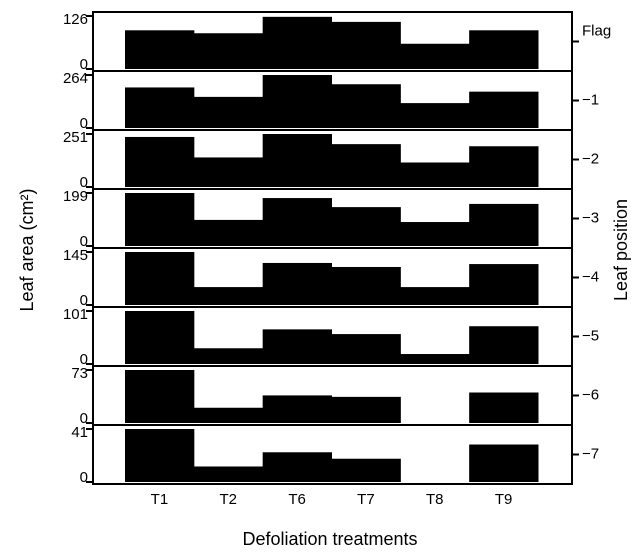 The height and width of the screenshot is (552, 639). What do you see at coordinates (297, 499) in the screenshot?
I see `x-tick-label: T6` at bounding box center [297, 499].